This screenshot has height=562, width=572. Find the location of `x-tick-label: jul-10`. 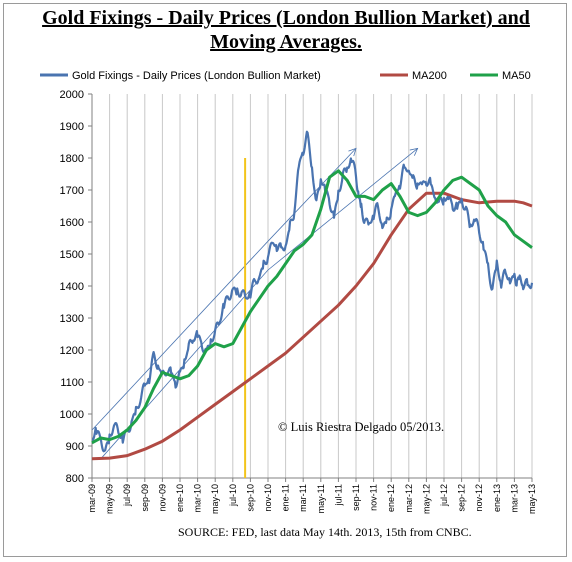

x-tick-label: jul-10 is located at coordinates (233, 495).